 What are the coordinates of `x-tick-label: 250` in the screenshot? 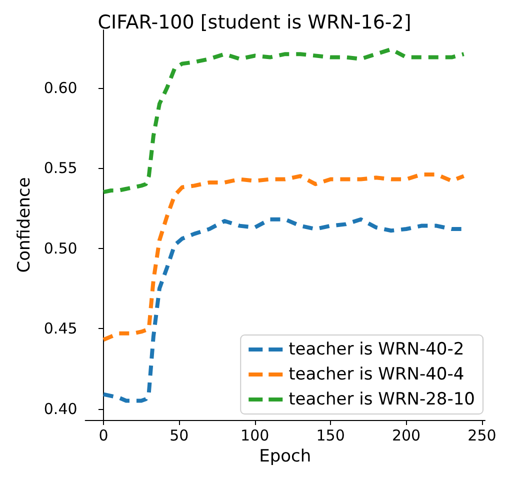 It's located at (482, 435).